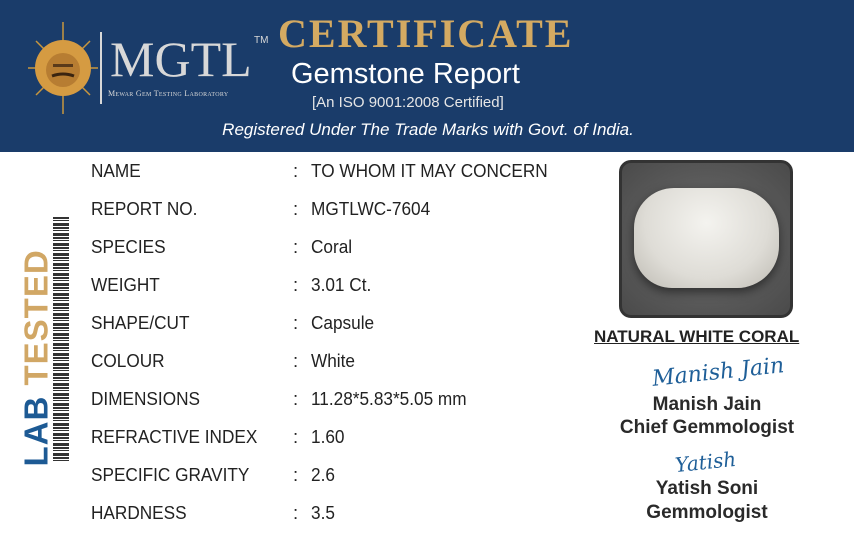 The image size is (854, 540). Describe the element at coordinates (343, 322) in the screenshot. I see `field-value: Capsule` at that location.